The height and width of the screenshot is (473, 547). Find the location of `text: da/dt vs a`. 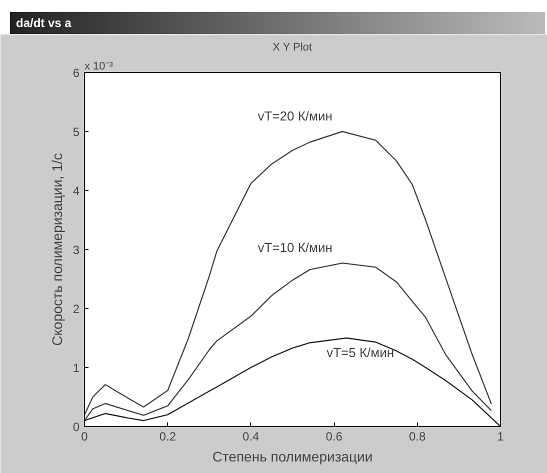

text: da/dt vs a is located at coordinates (44, 23).